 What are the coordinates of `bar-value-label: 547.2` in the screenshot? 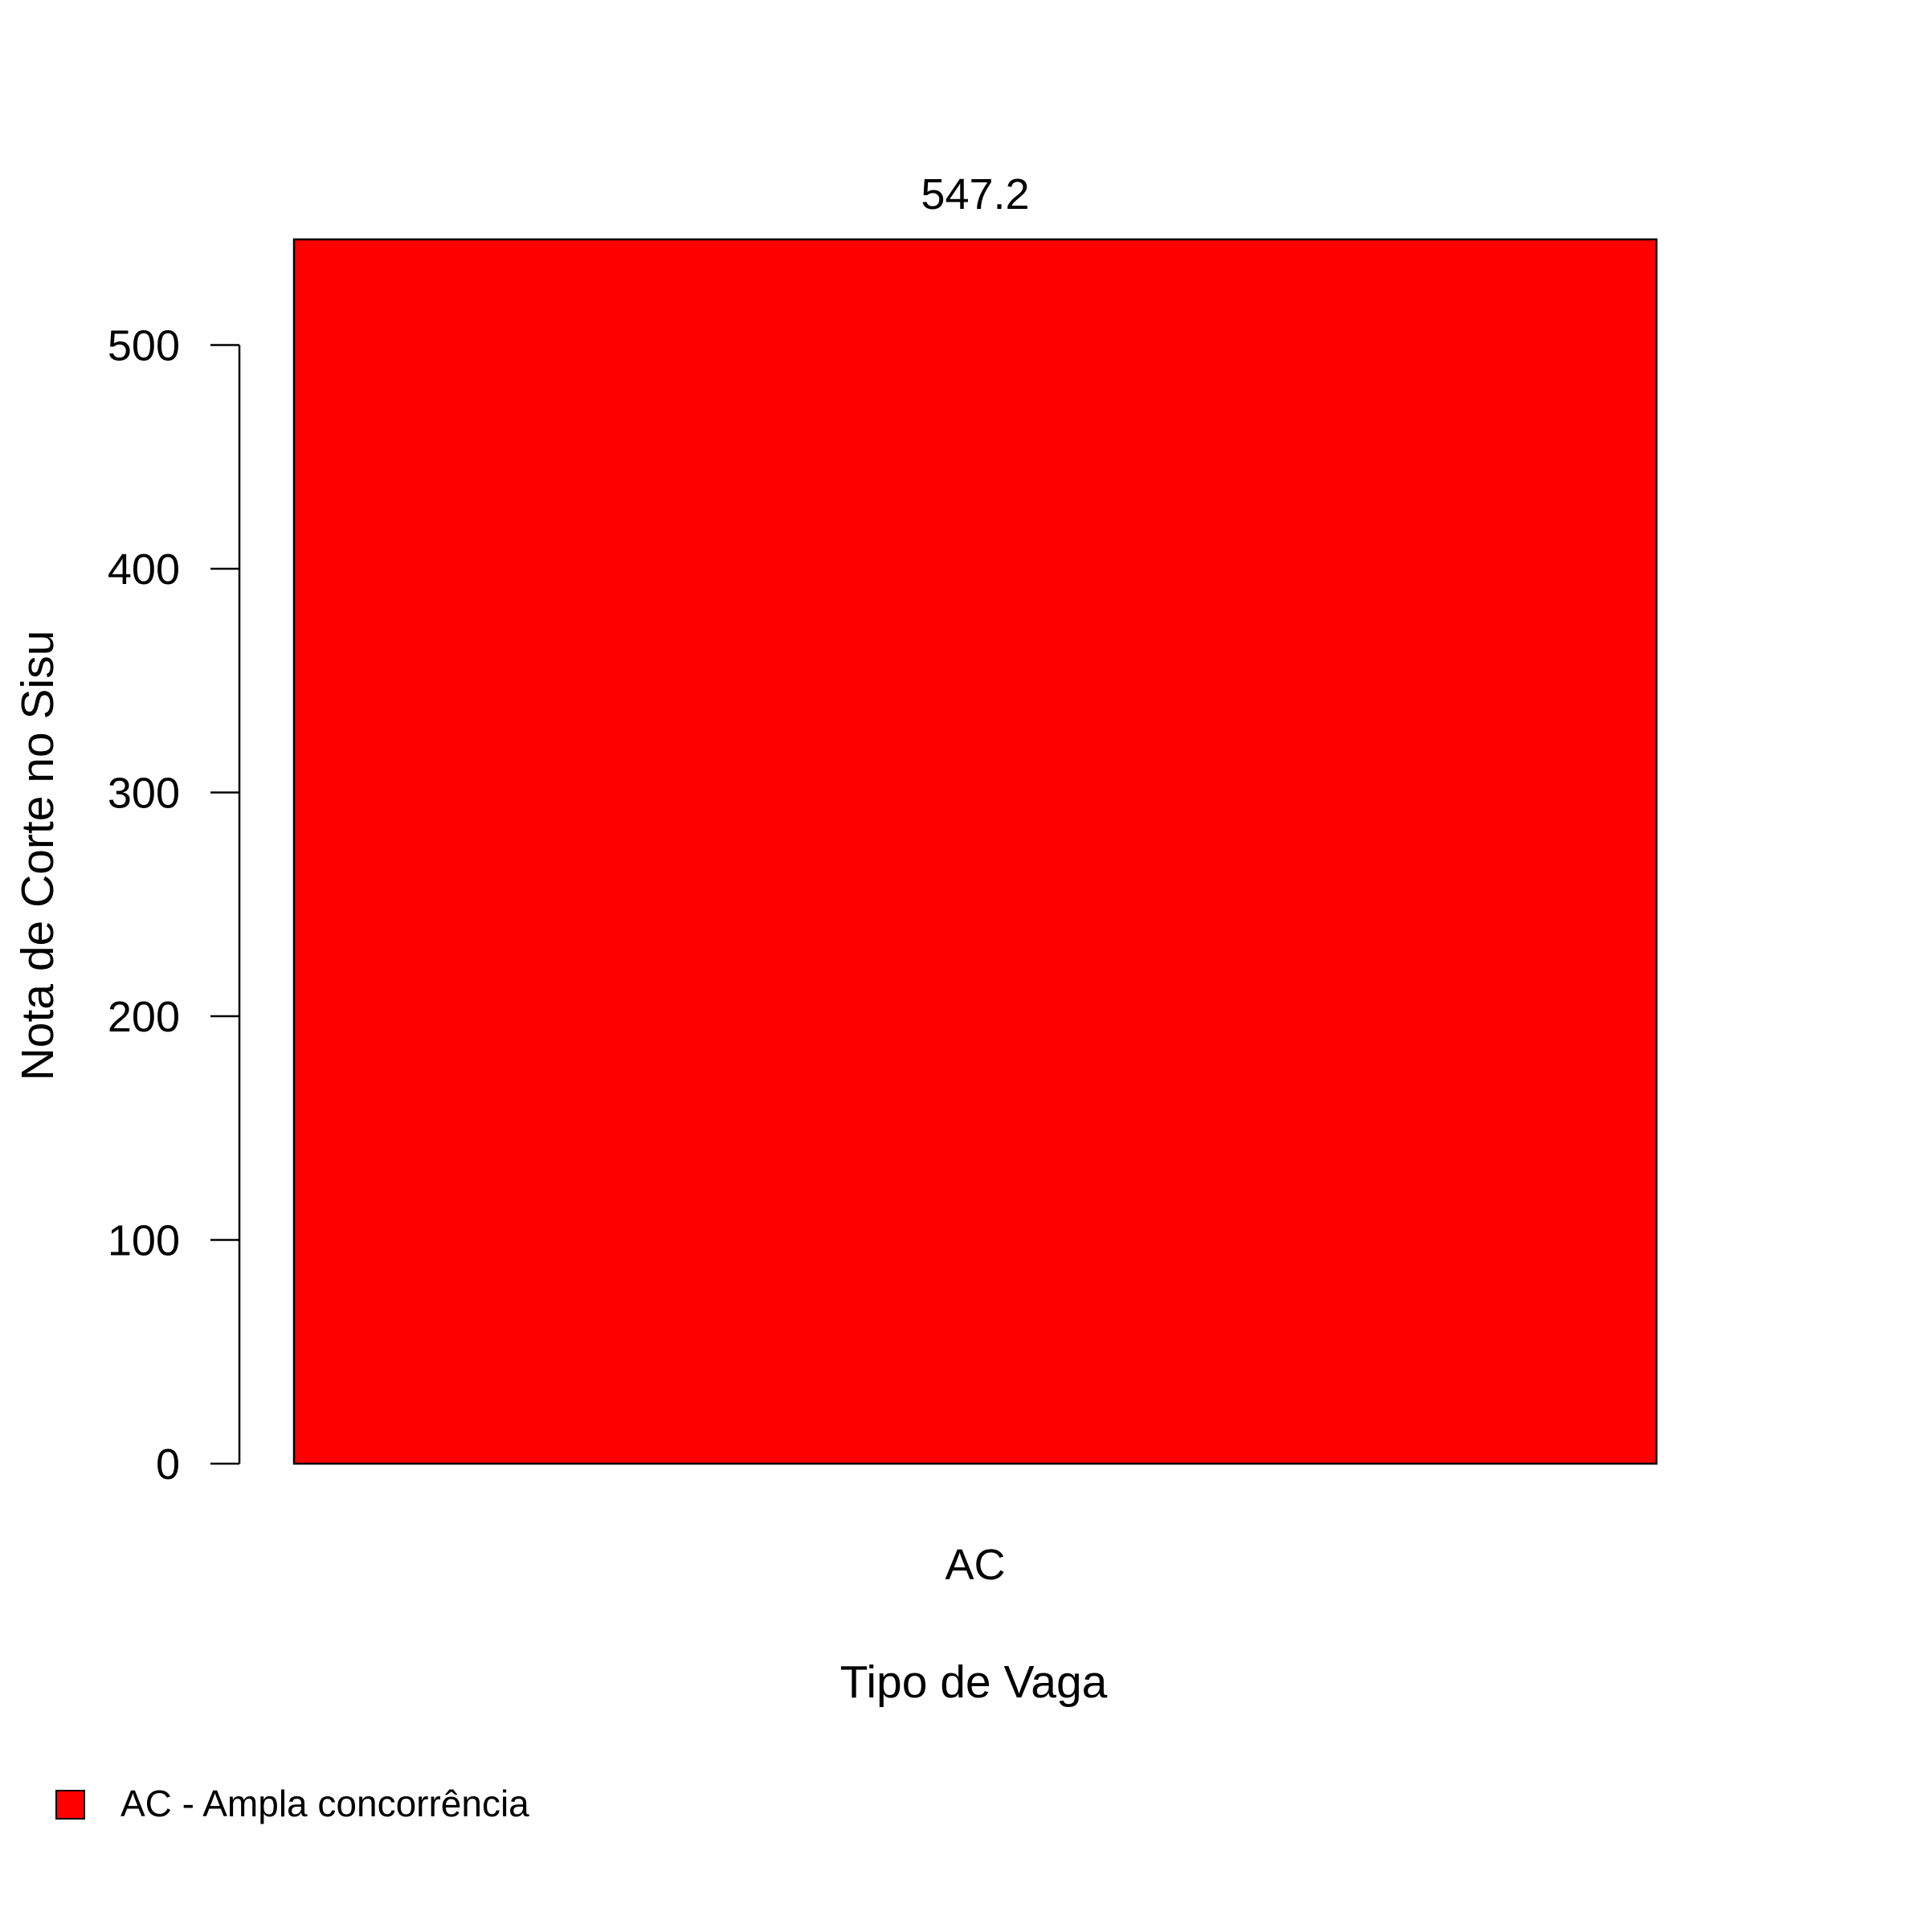 It's located at (975, 195).